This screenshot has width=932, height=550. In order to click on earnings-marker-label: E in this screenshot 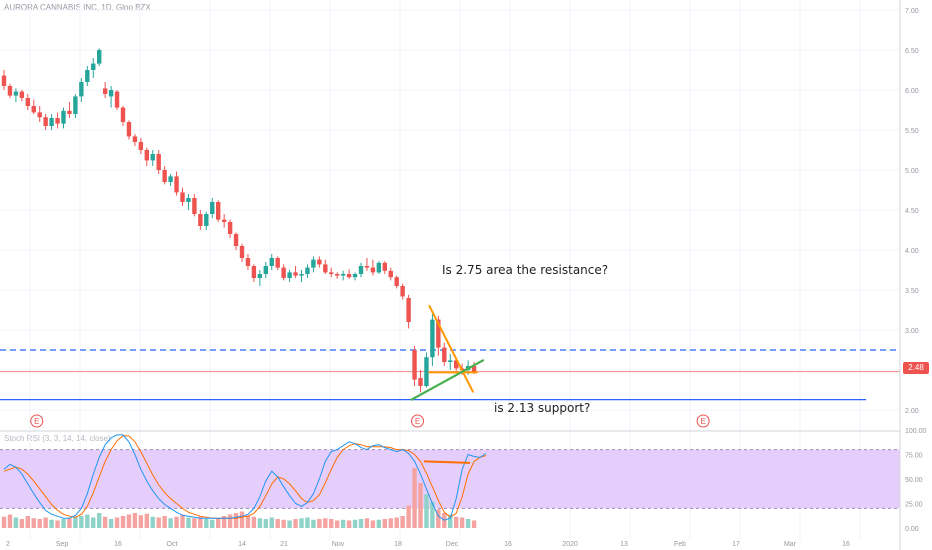, I will do `click(417, 421)`.